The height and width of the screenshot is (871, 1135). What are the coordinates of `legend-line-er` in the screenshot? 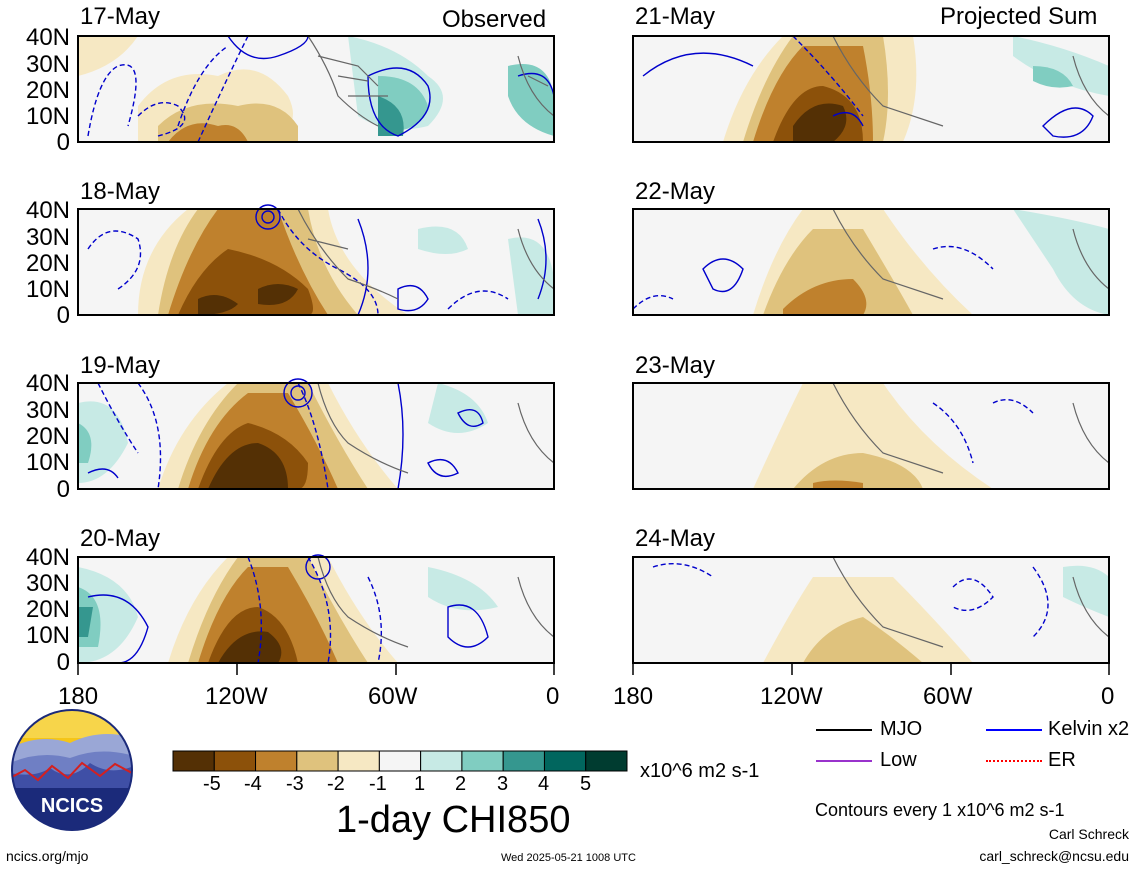 It's located at (1014, 761).